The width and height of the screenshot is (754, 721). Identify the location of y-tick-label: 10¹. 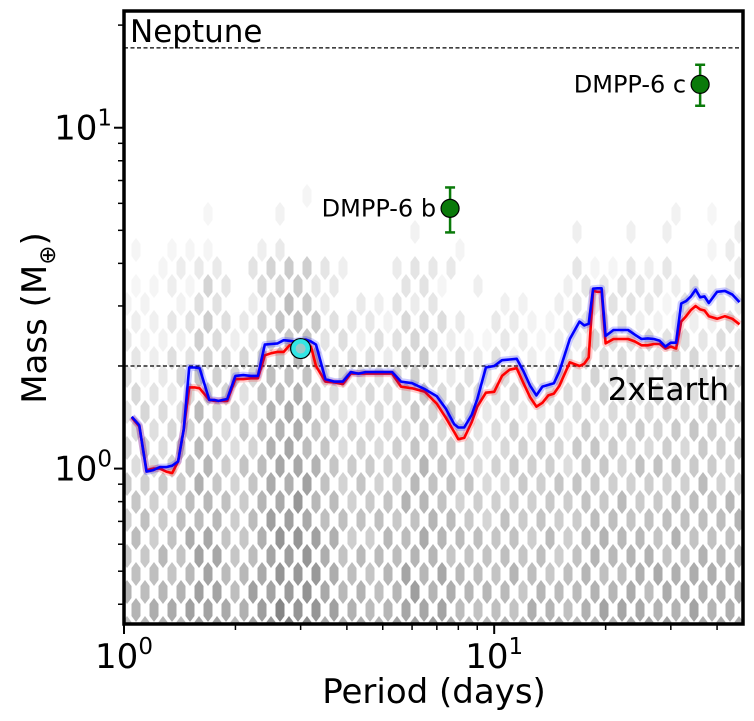
(83, 127).